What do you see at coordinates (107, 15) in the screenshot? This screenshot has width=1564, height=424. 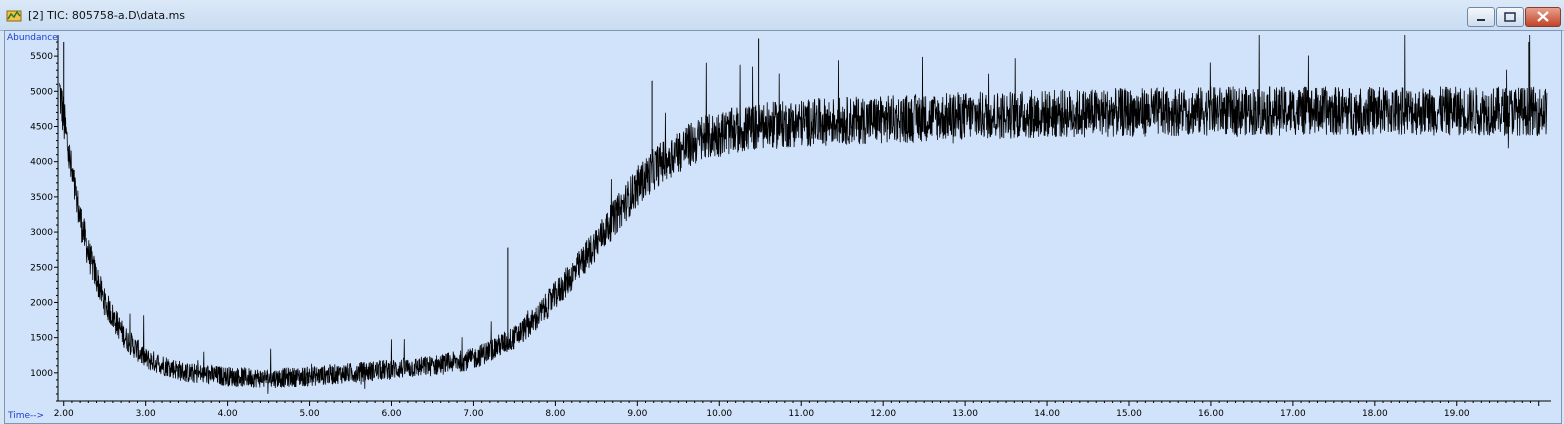 I see `window-title: [2] TIC: 805758-a.D\data.ms` at bounding box center [107, 15].